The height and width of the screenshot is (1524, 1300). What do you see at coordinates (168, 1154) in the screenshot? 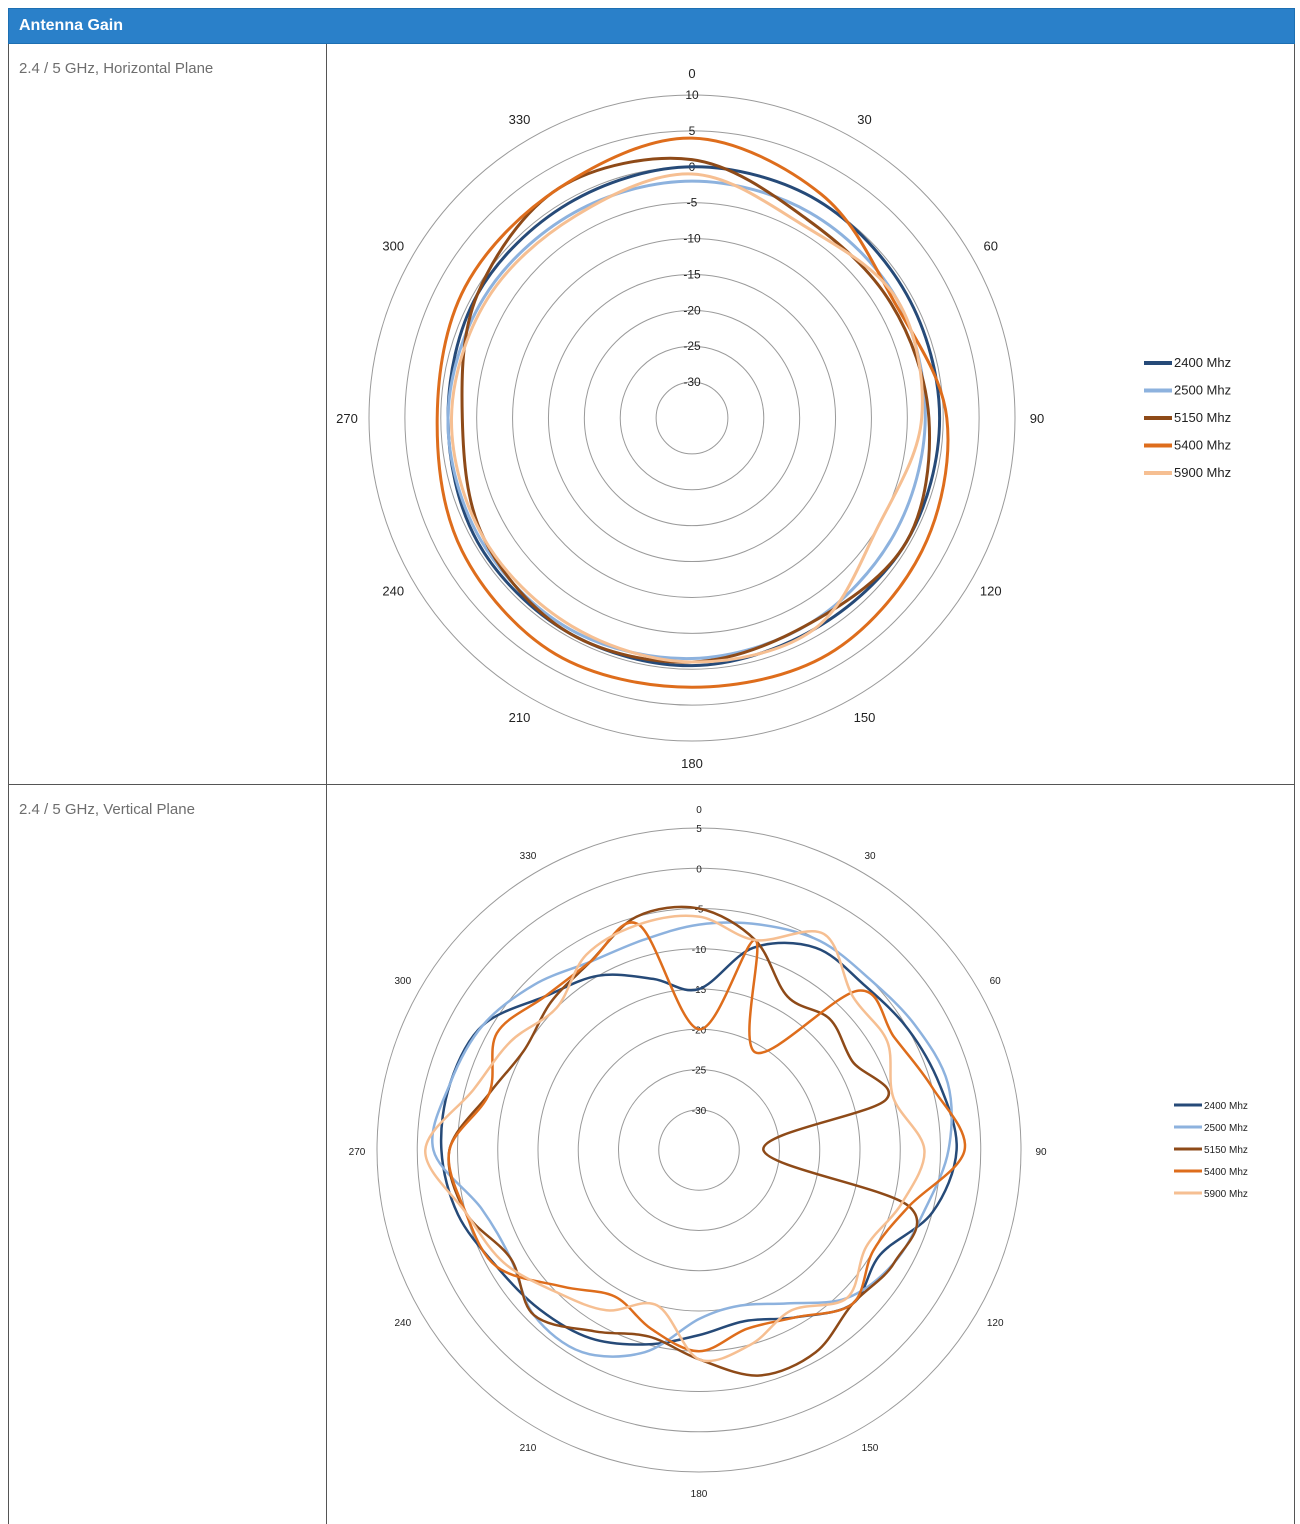
I see `row-label-cell: 2.4 / 5 GHz, Vertical Plane` at bounding box center [168, 1154].